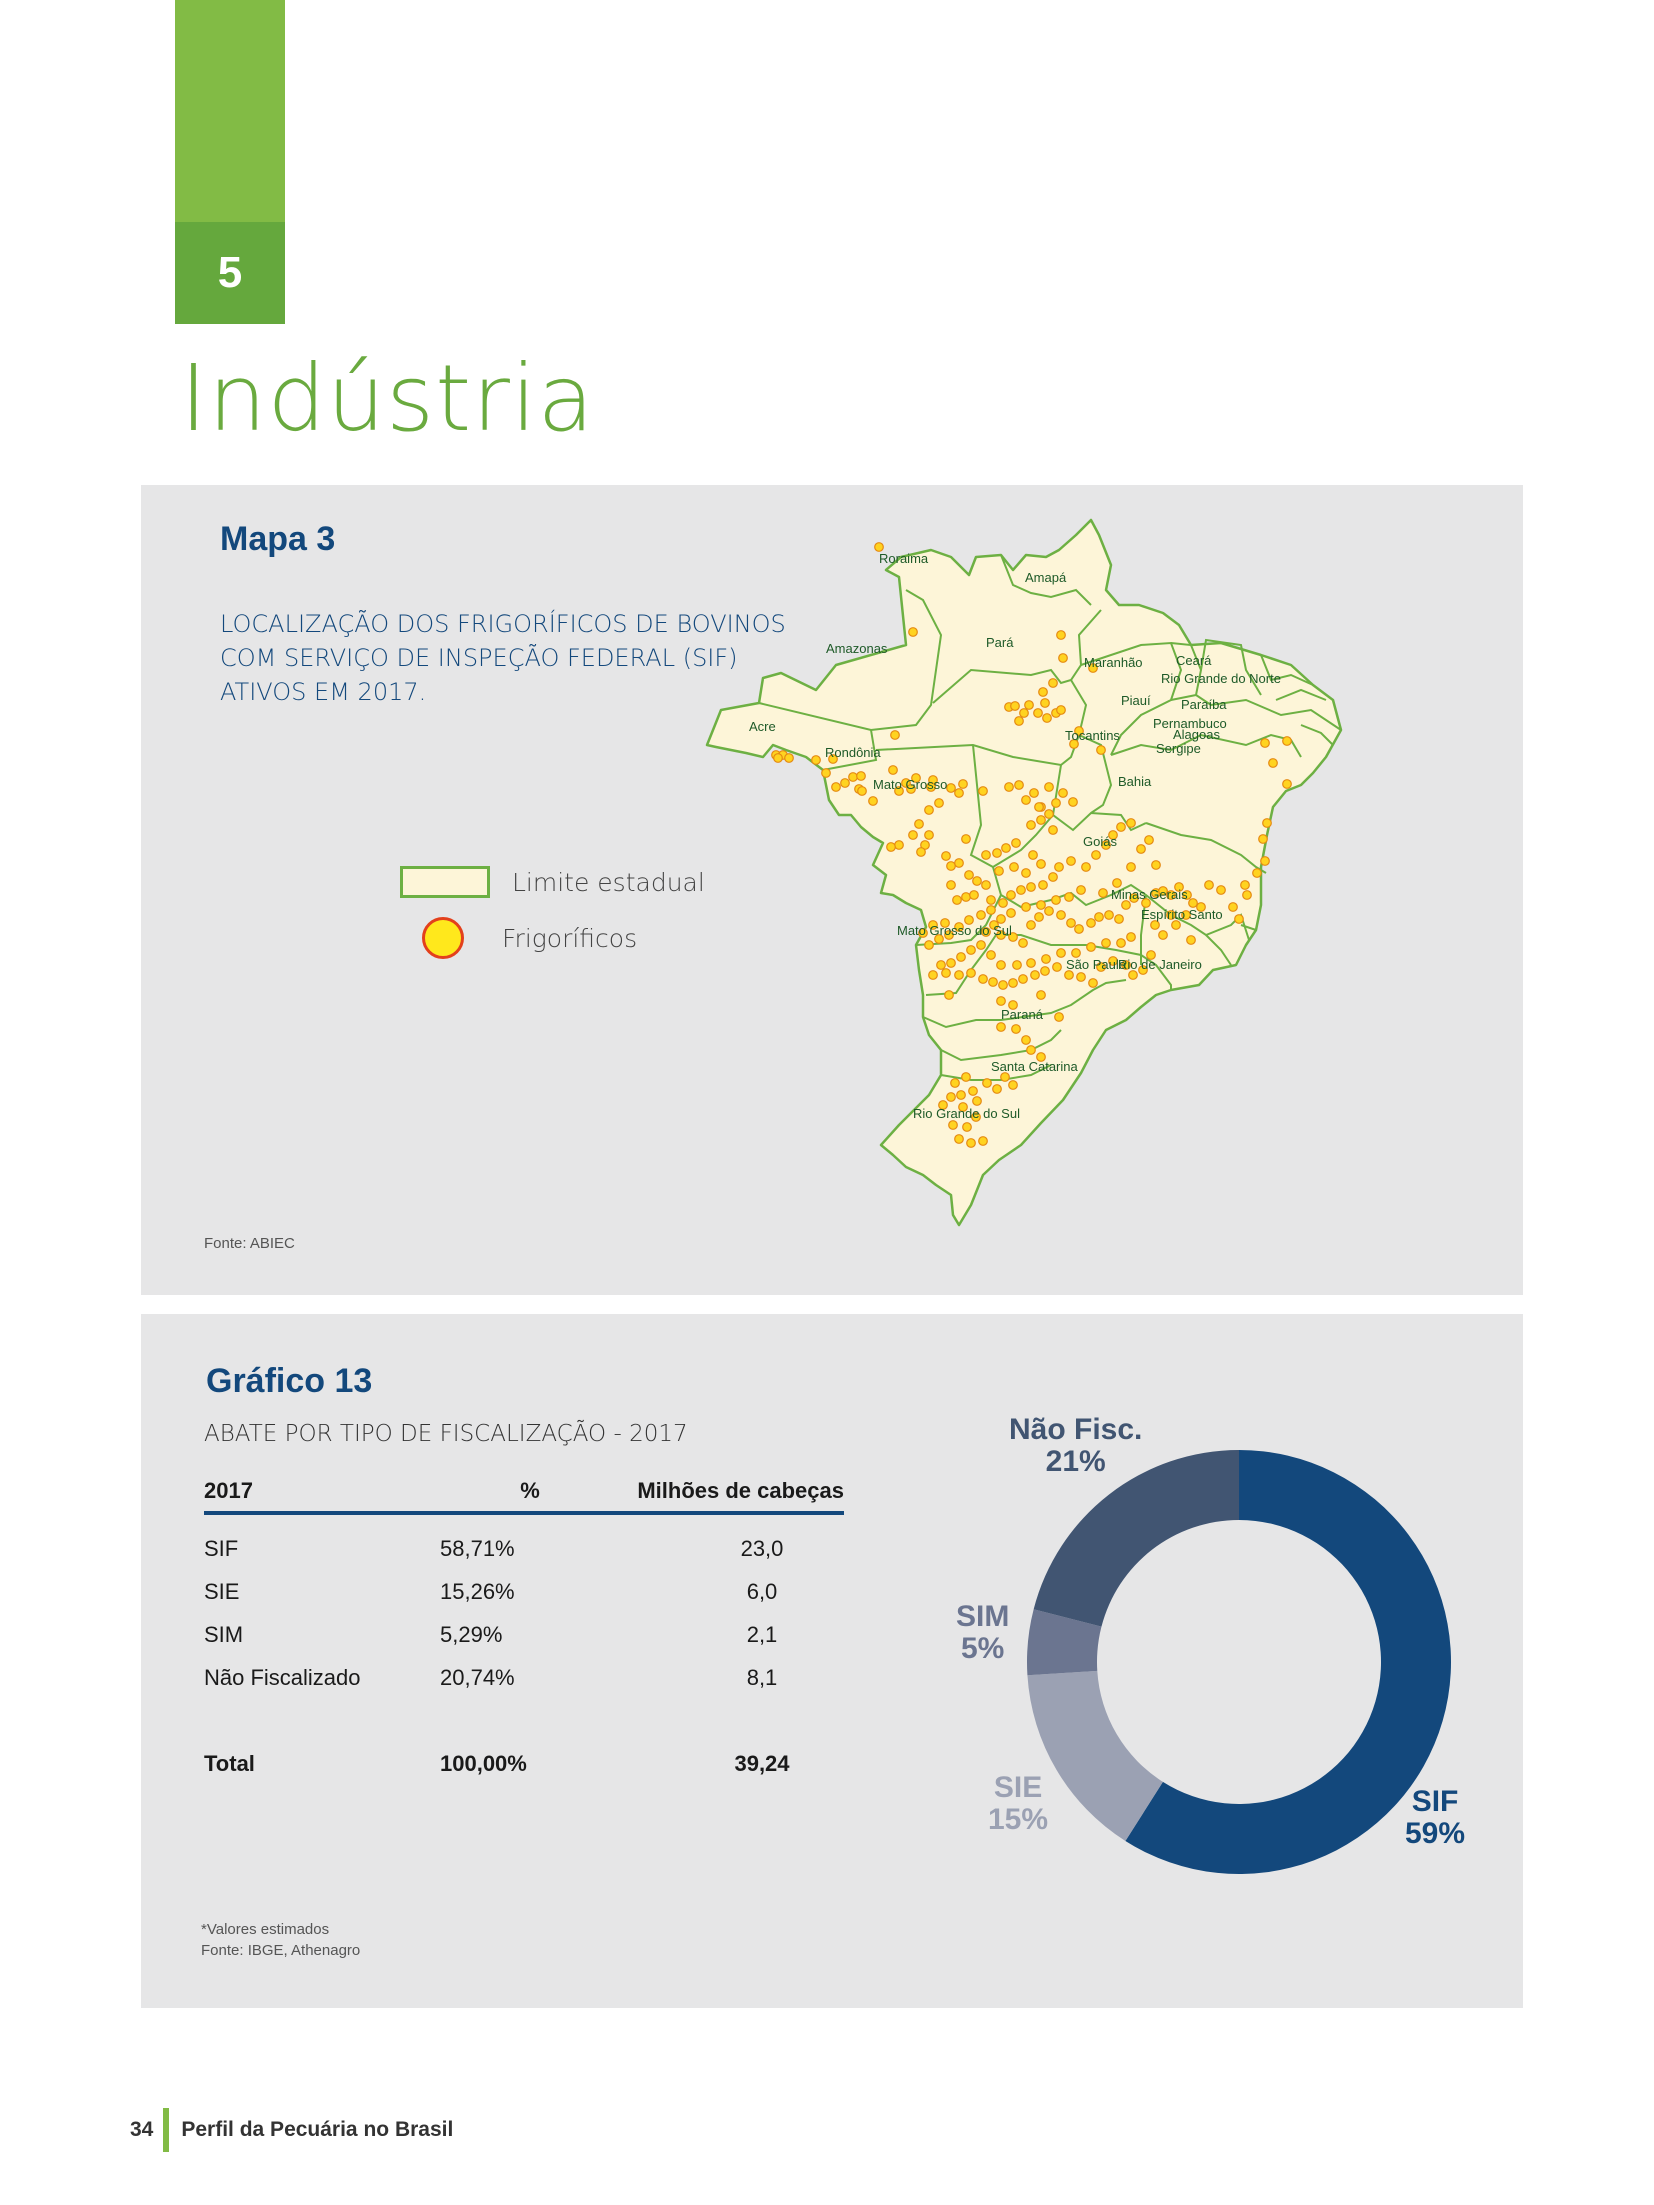  What do you see at coordinates (1239, 1662) in the screenshot?
I see `donut-chart` at bounding box center [1239, 1662].